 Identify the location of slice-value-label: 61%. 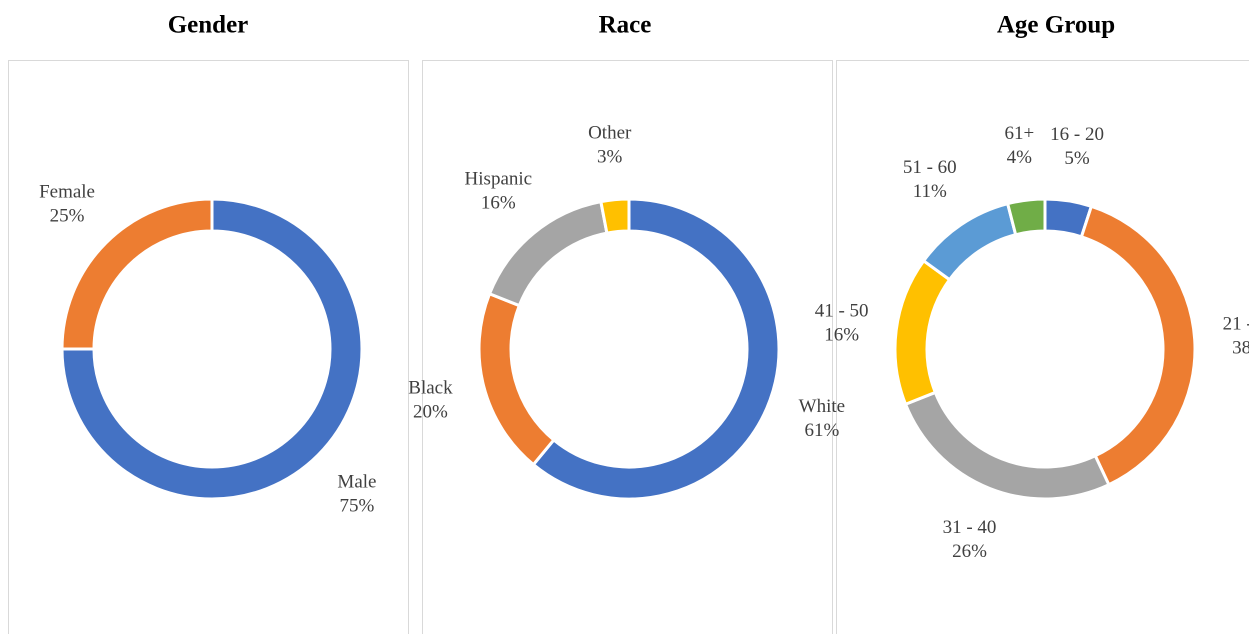
(821, 430).